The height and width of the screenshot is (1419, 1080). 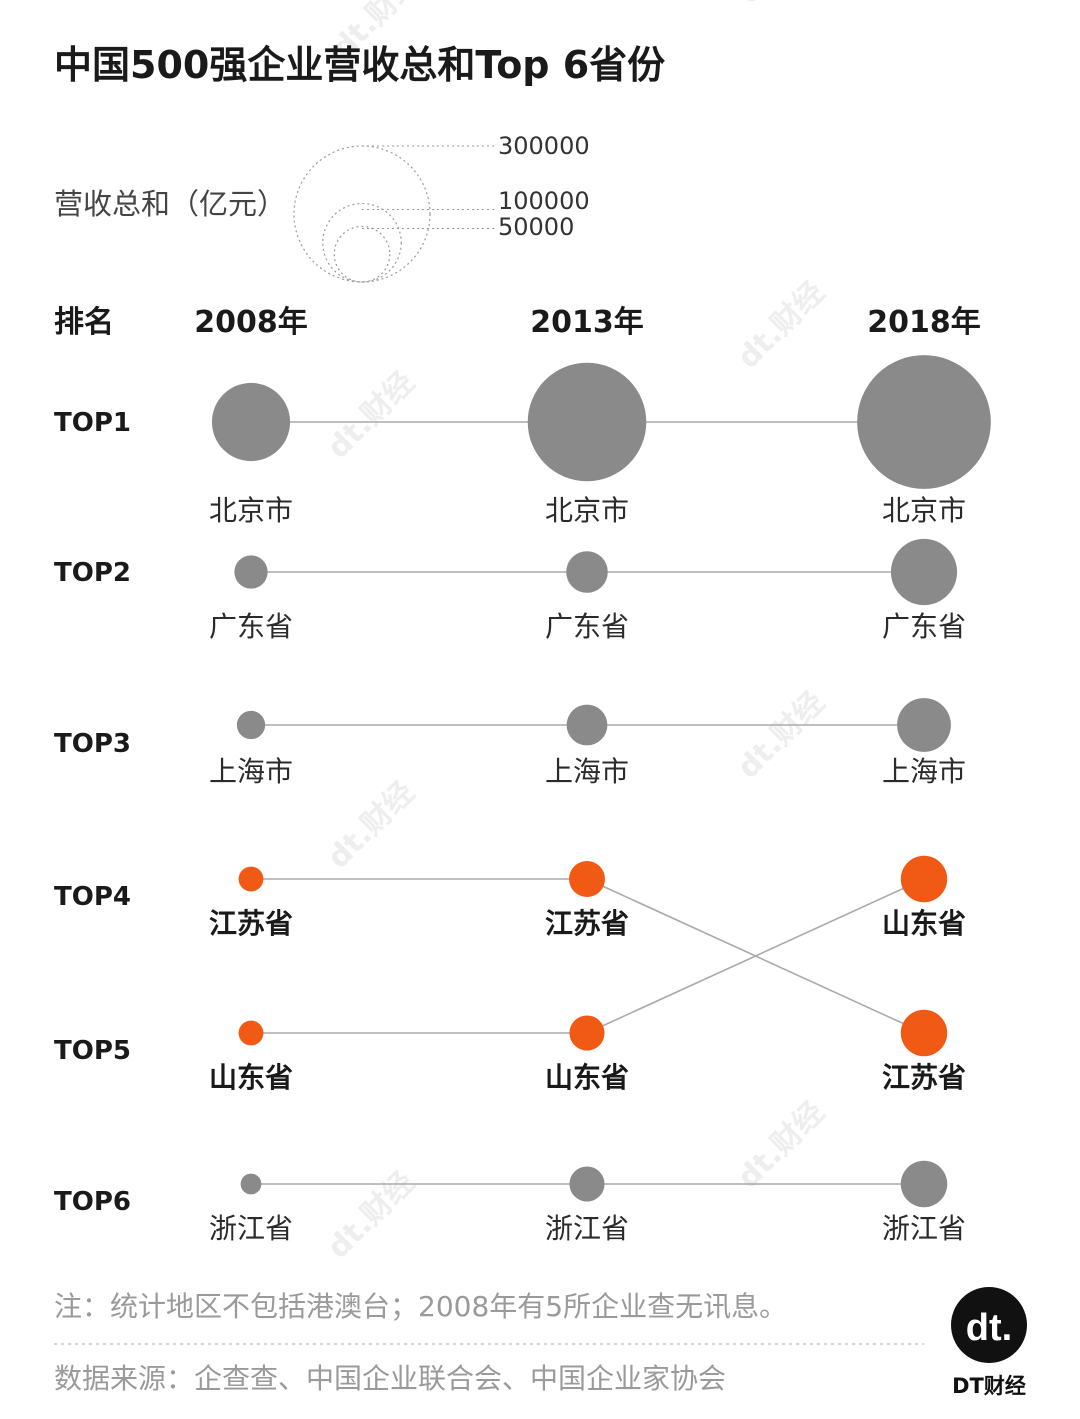 What do you see at coordinates (924, 322) in the screenshot?
I see `year-header: 2018年` at bounding box center [924, 322].